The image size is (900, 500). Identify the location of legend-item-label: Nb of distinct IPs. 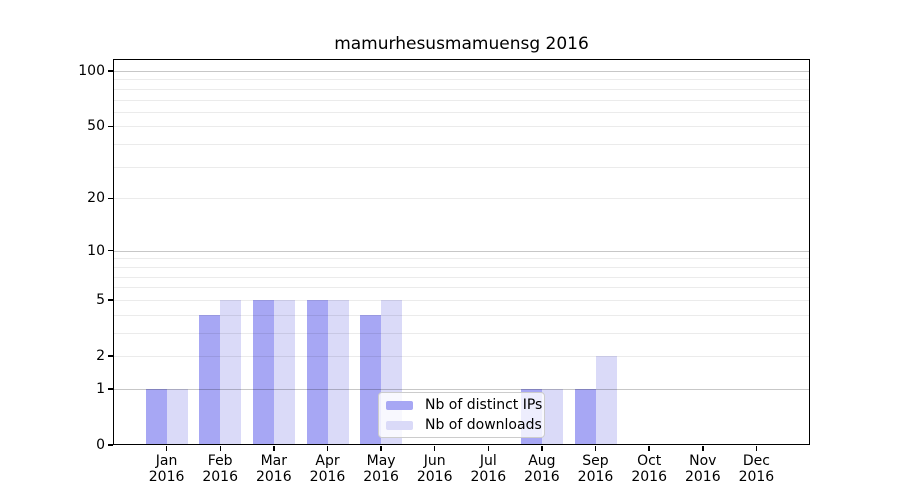
(484, 405).